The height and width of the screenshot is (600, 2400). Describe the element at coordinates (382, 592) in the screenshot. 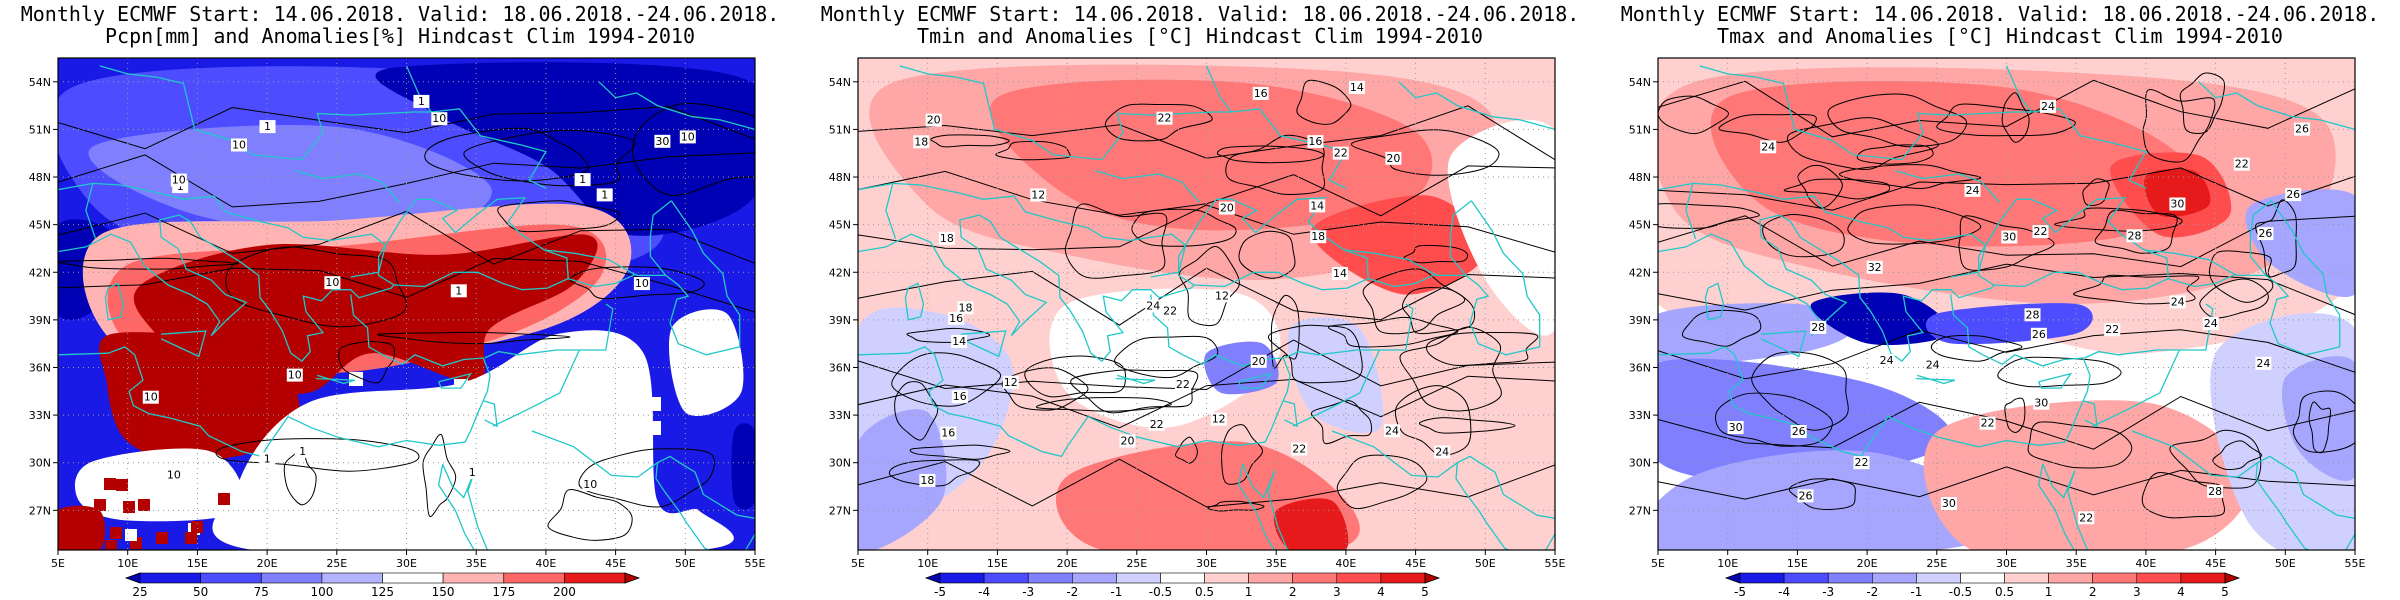

I see `colorbar-label: 125` at that location.